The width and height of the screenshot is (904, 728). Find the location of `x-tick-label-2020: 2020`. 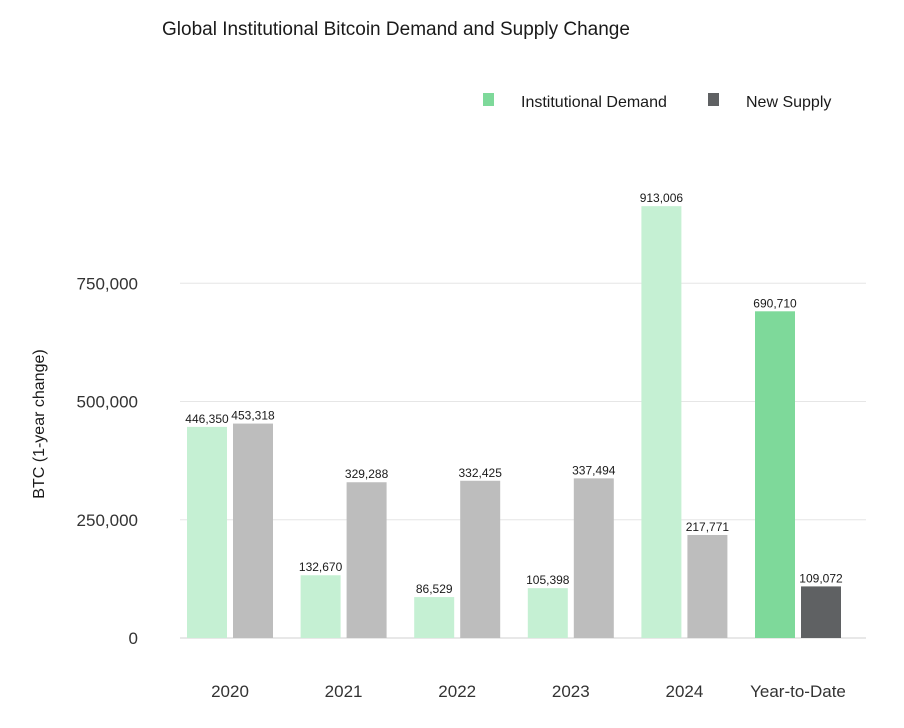

x-tick-label-2020: 2020 is located at coordinates (230, 691).